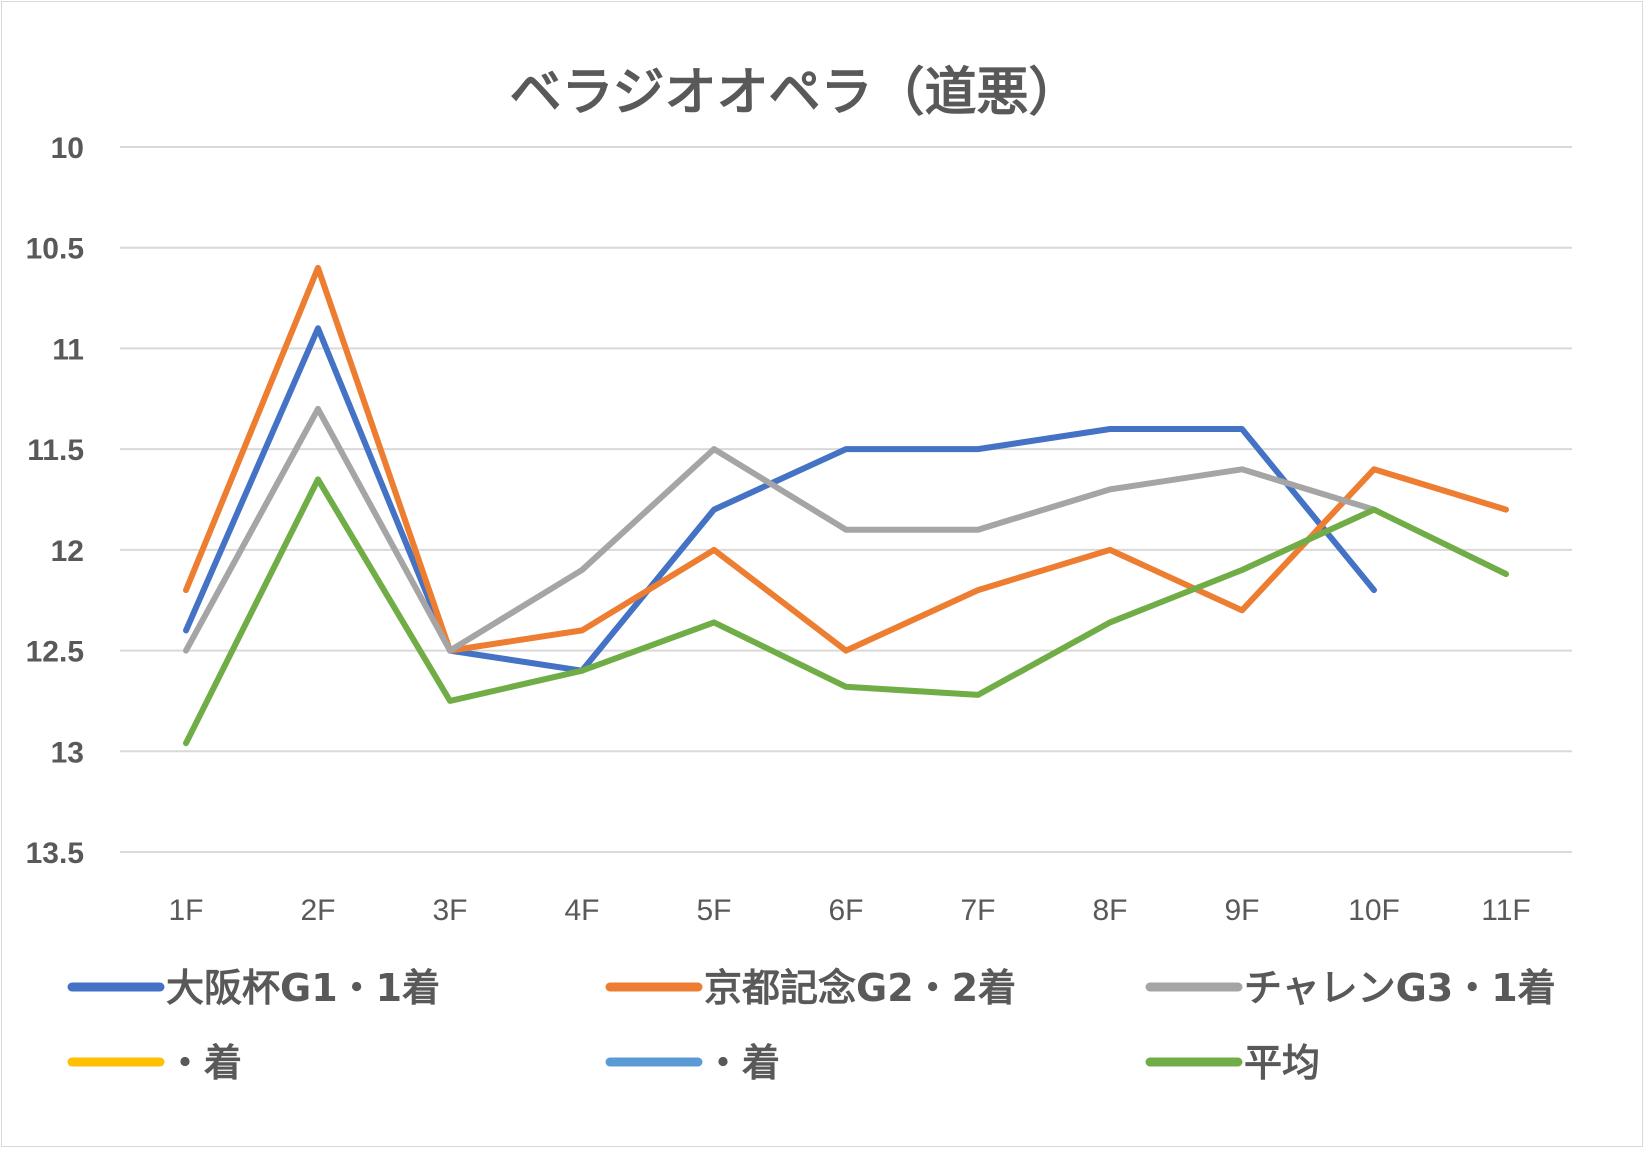  I want to click on chart-title: ベラジオオペラ（道悪）, so click(795, 93).